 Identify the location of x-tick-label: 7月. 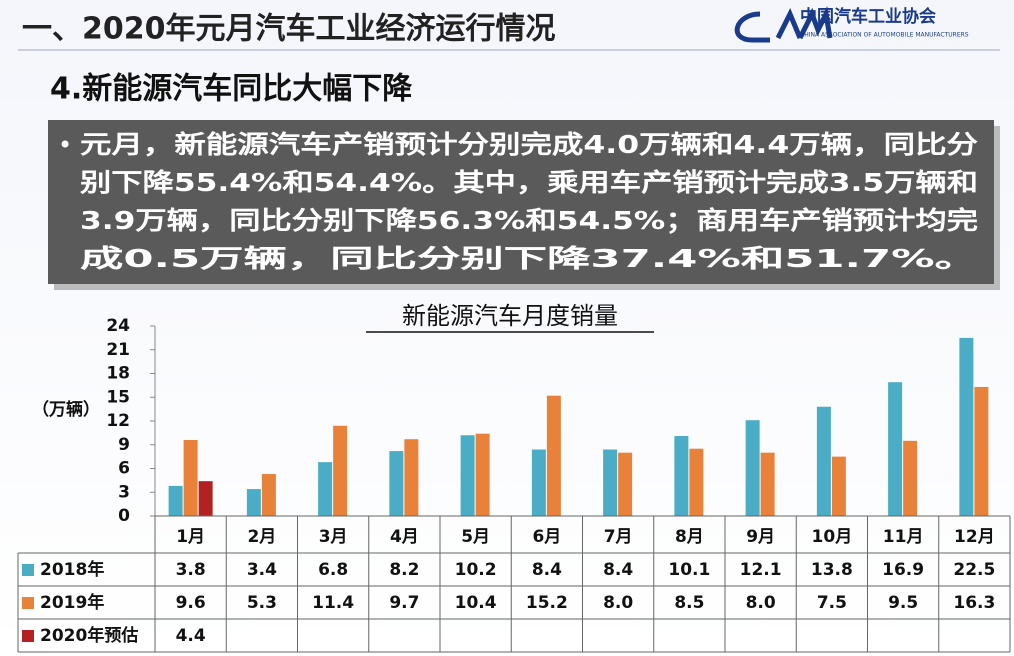
(618, 537).